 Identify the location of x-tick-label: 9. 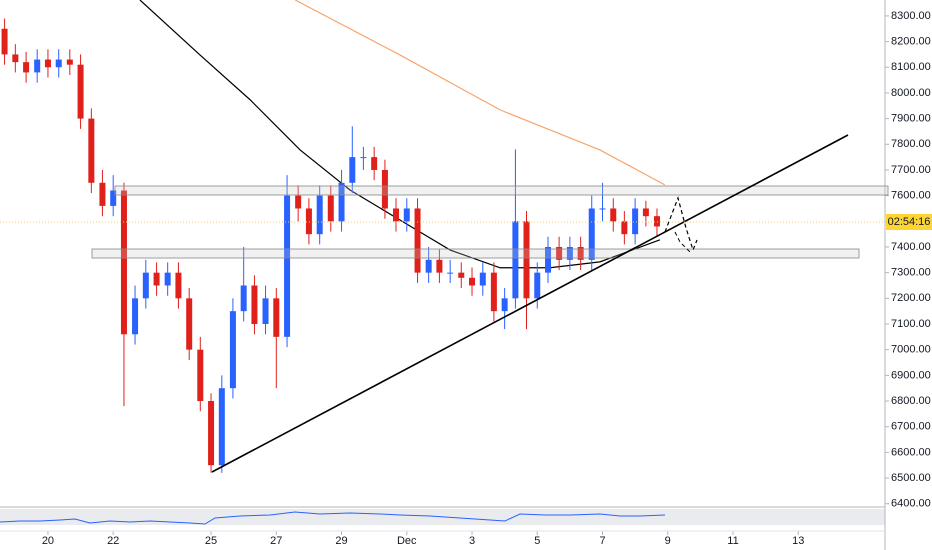
(668, 541).